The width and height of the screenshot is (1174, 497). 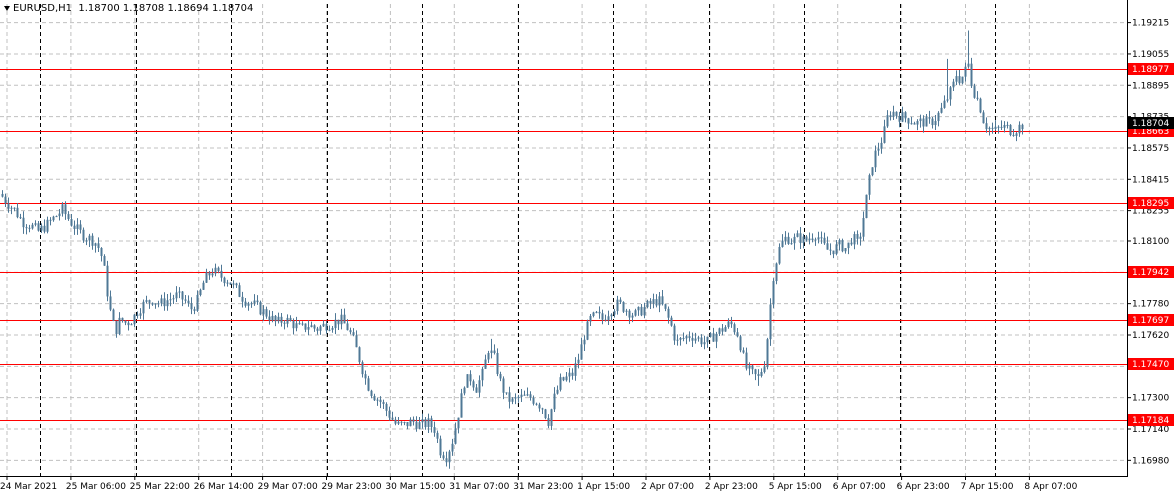 I want to click on ohlc-close: 1.18704, so click(x=233, y=8).